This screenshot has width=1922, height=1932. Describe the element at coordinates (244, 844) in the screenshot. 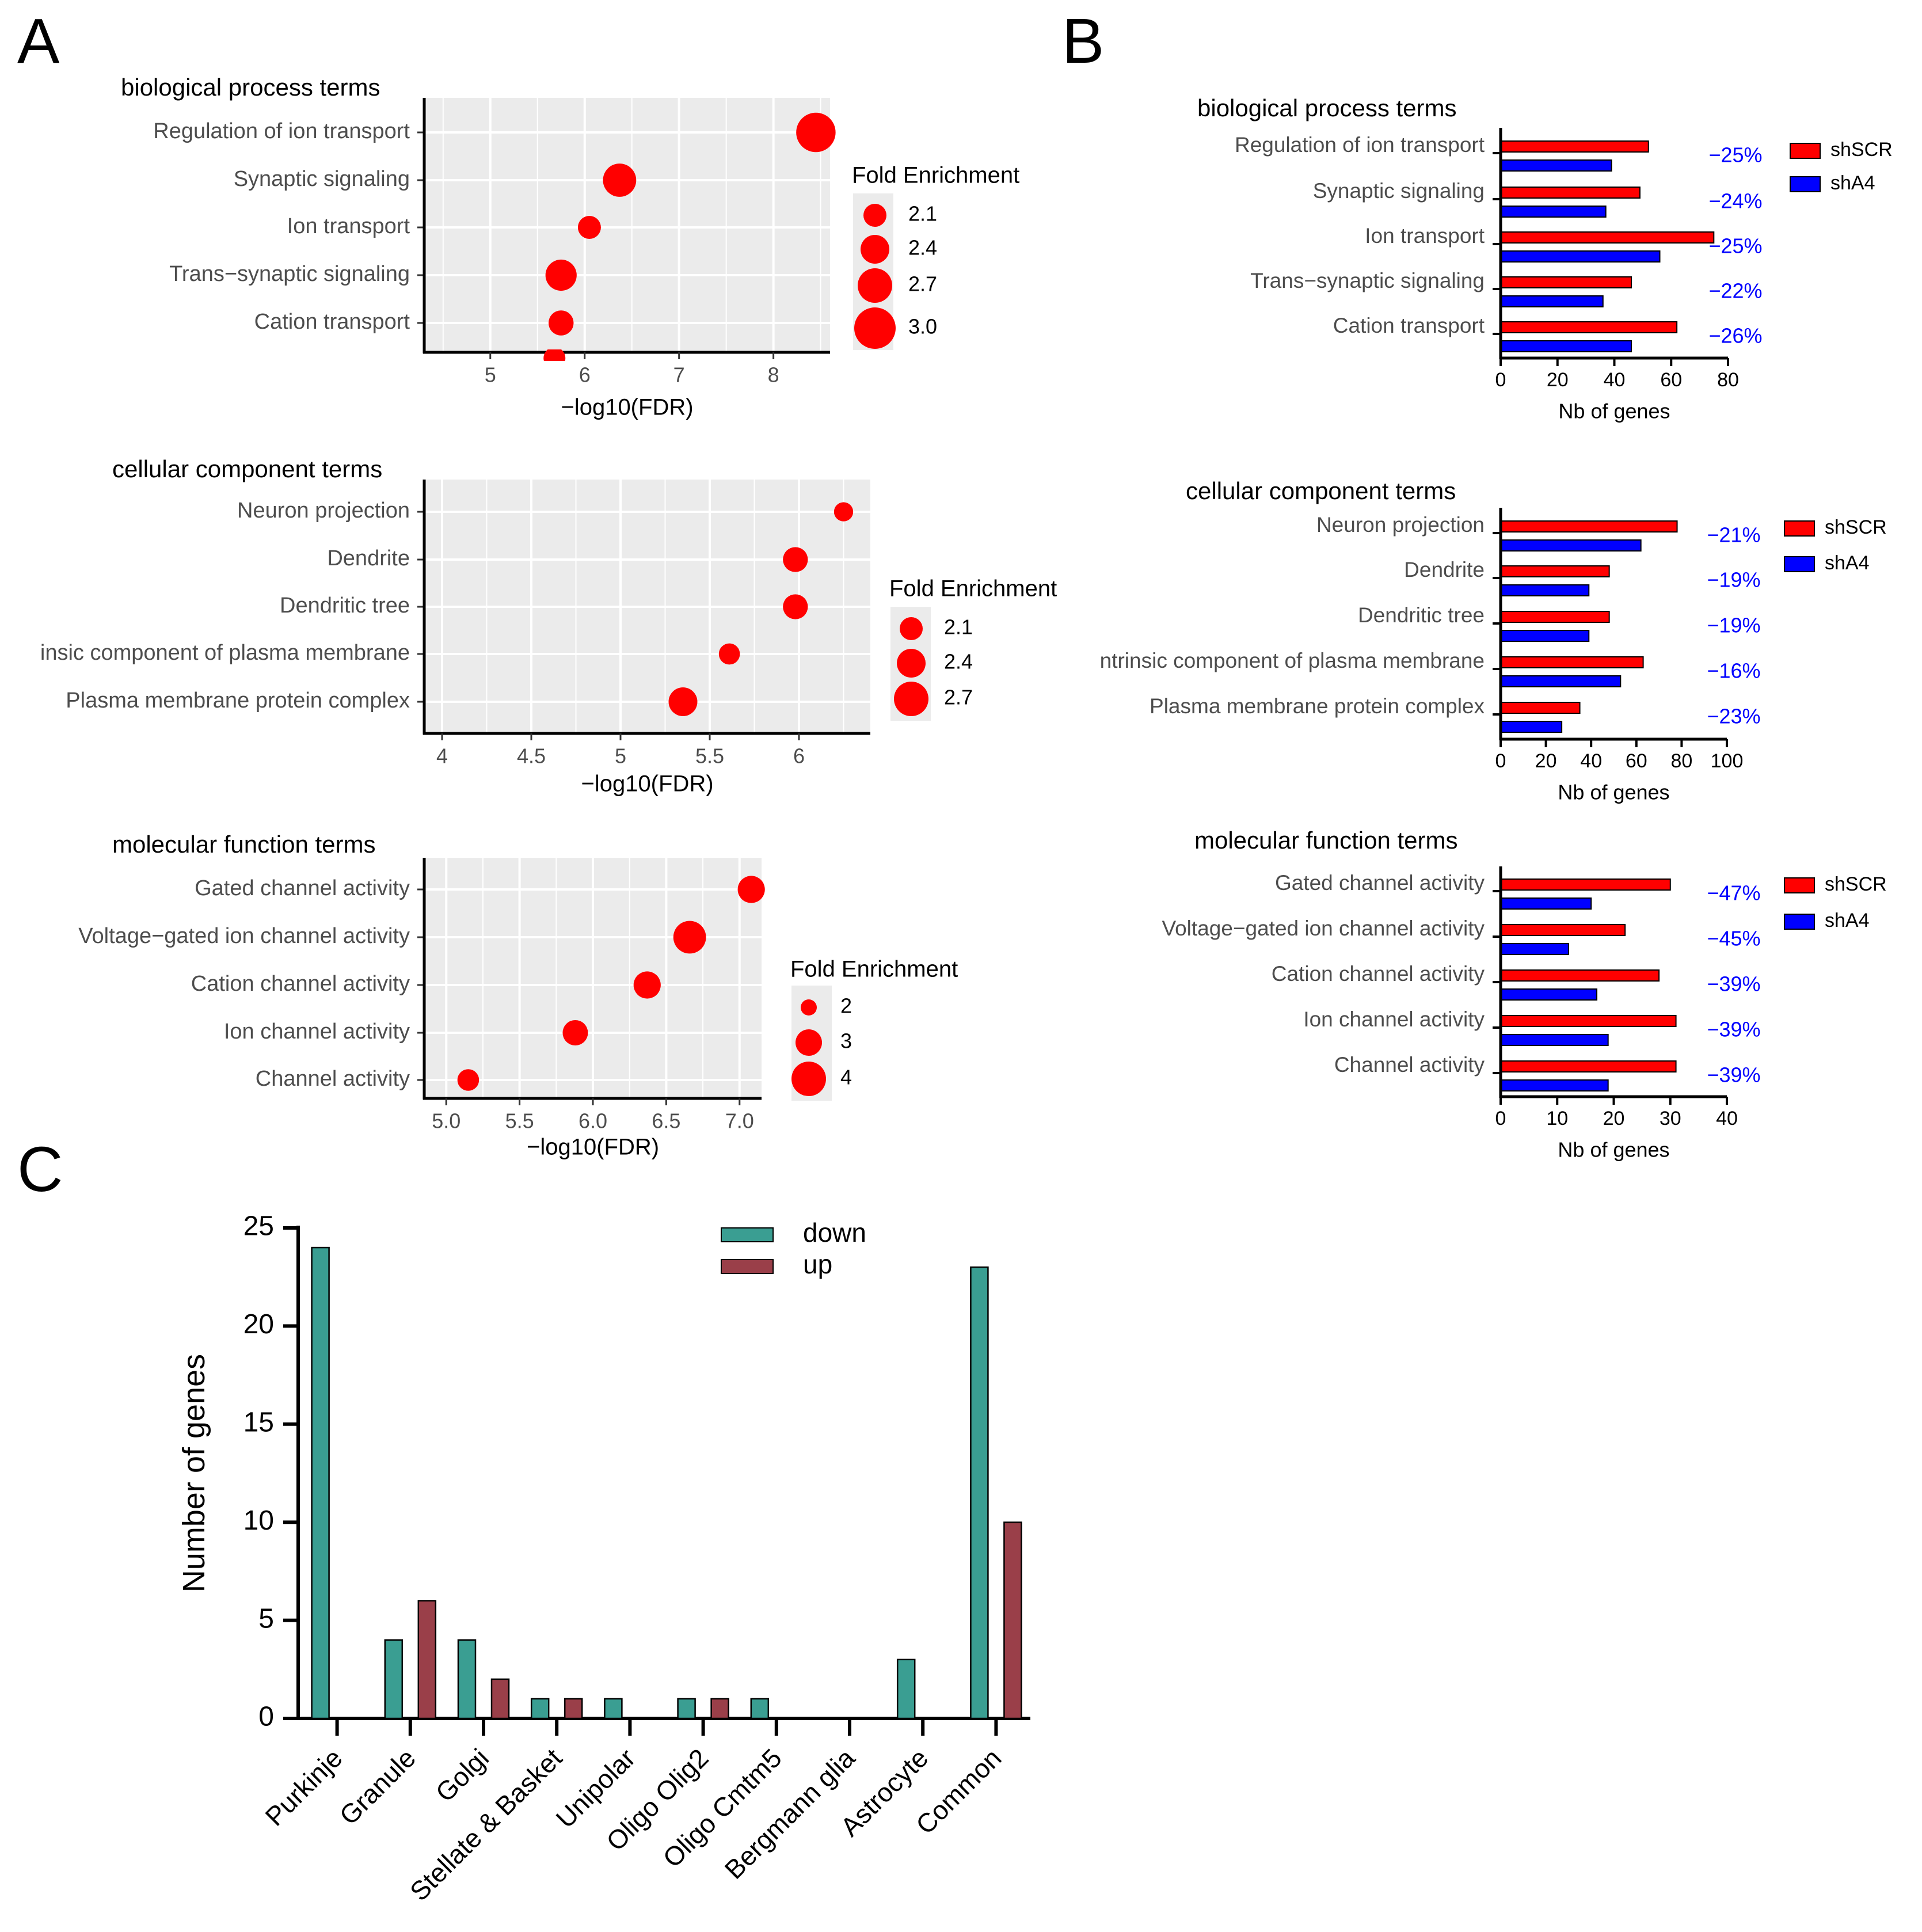

I see `a3-title: molecular function terms` at that location.